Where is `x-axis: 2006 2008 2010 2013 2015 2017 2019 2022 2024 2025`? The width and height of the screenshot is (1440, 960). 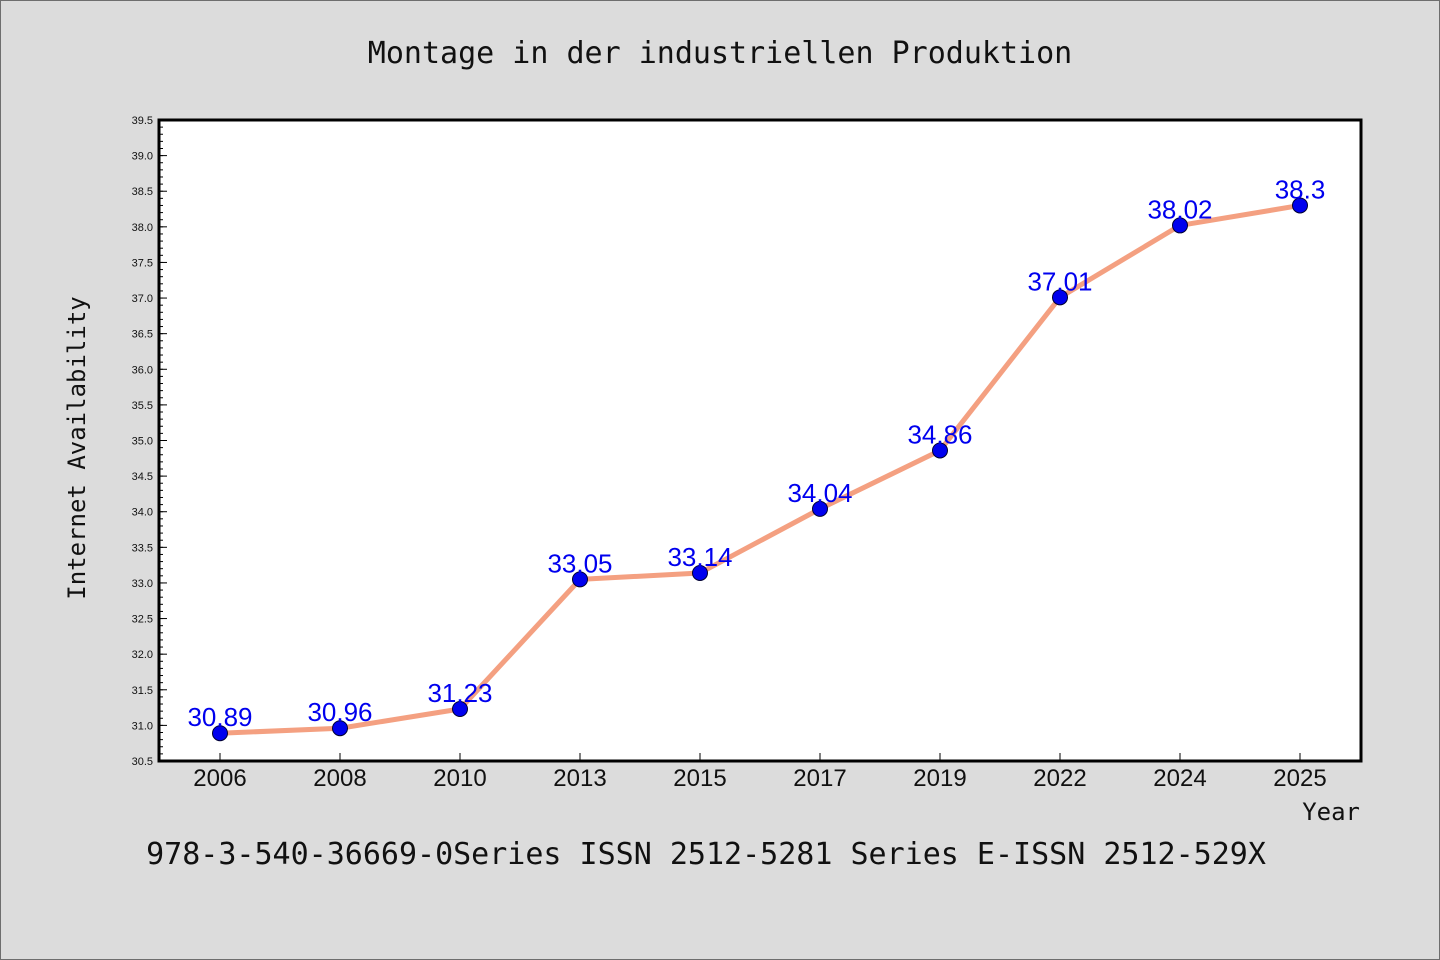
x-axis: 2006 2008 2010 2013 2015 2017 2019 2022 2024 2025 is located at coordinates (760, 772).